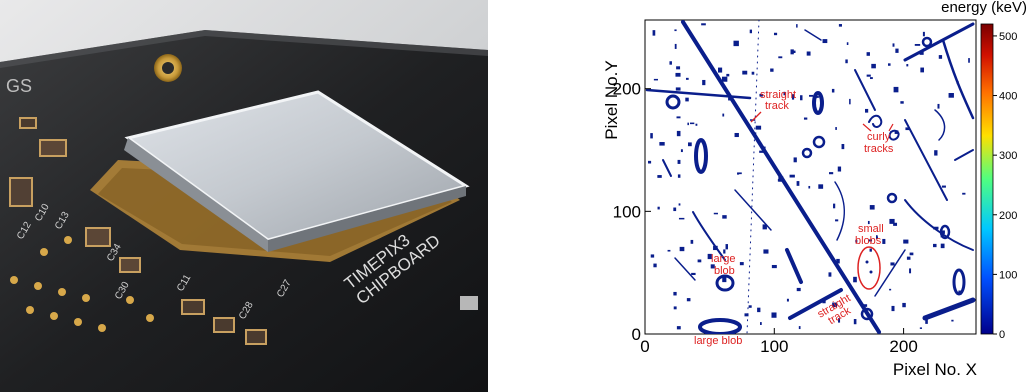  Describe the element at coordinates (839, 211) in the screenshot. I see `track-b` at that location.